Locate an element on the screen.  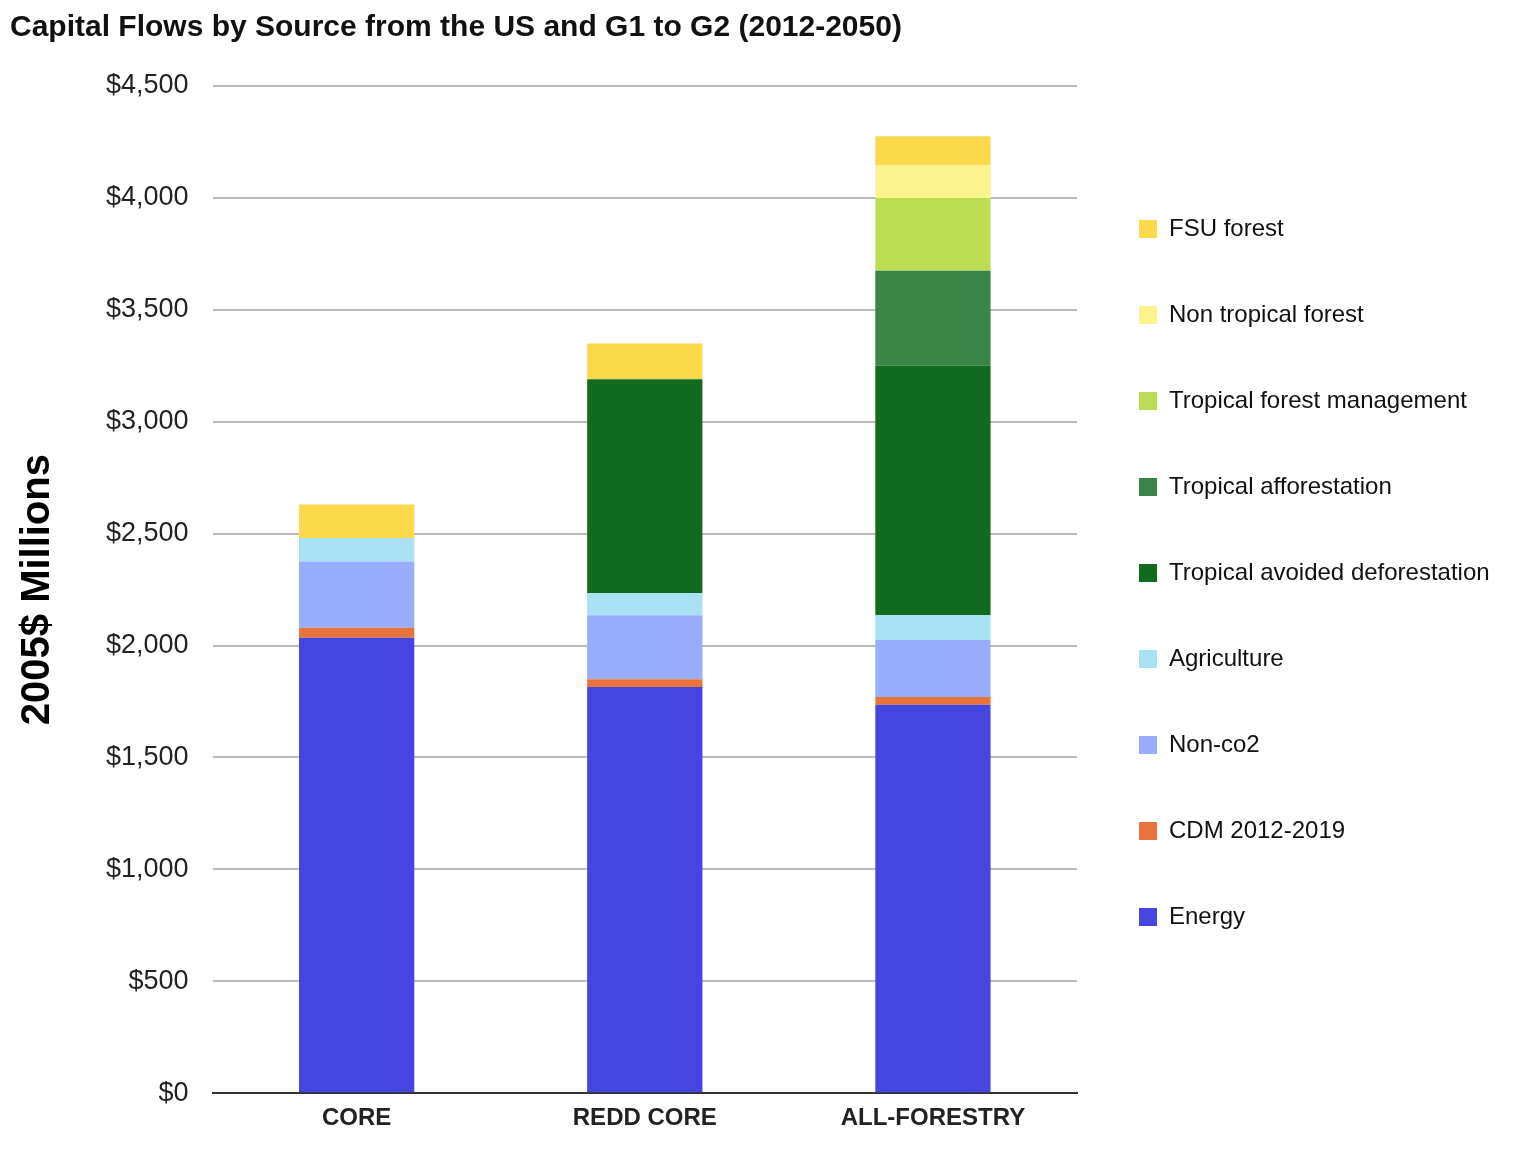
y-tick-label: $3,000 is located at coordinates (147, 420).